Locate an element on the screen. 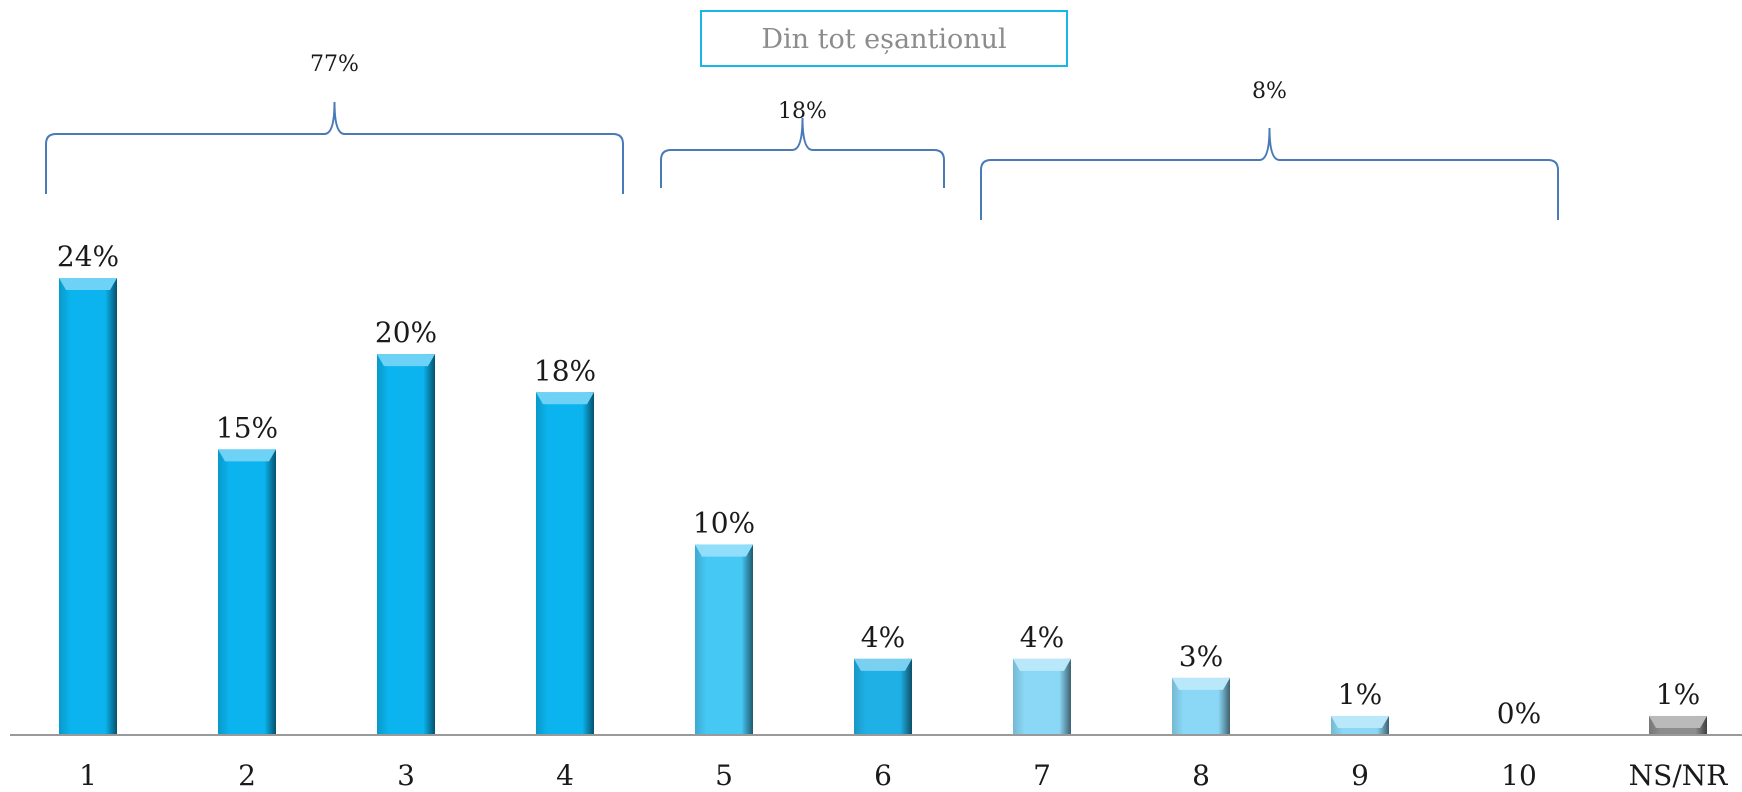 The image size is (1742, 792). x-tick-label: 7 is located at coordinates (1042, 775).